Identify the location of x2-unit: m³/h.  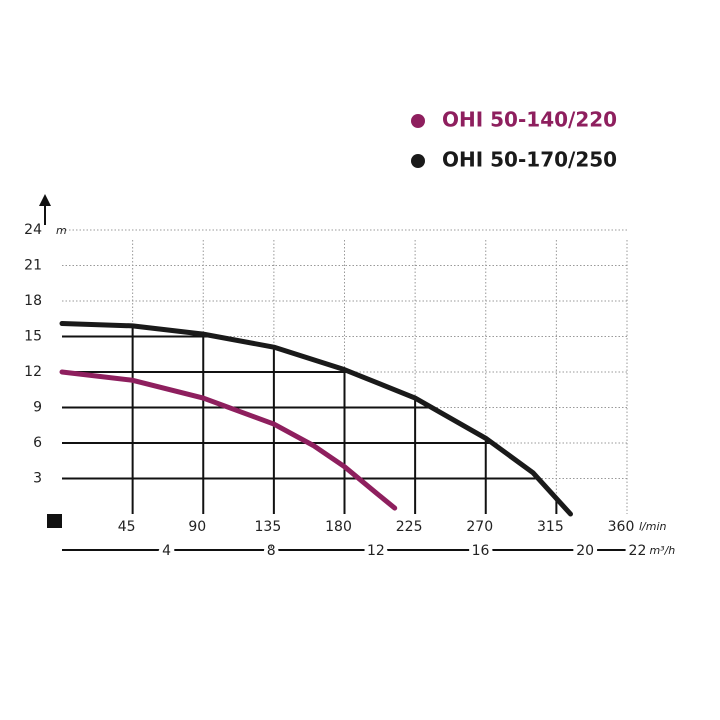
(662, 550).